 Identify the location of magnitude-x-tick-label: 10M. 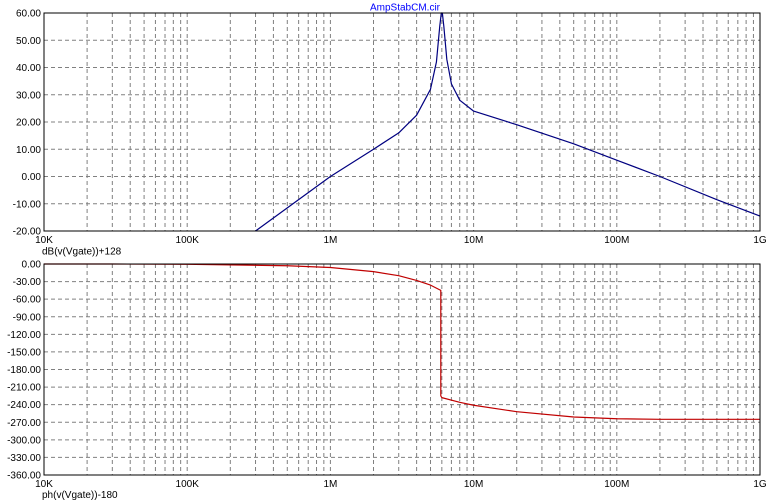
(473, 240).